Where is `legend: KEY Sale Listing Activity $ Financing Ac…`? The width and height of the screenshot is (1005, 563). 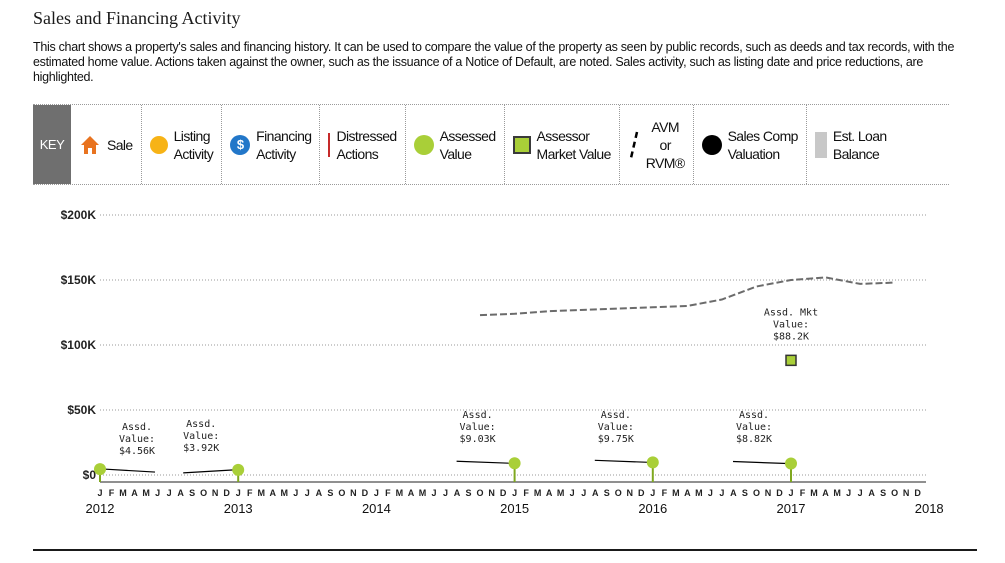
legend: KEY Sale Listing Activity $ Financing Ac… is located at coordinates (491, 144).